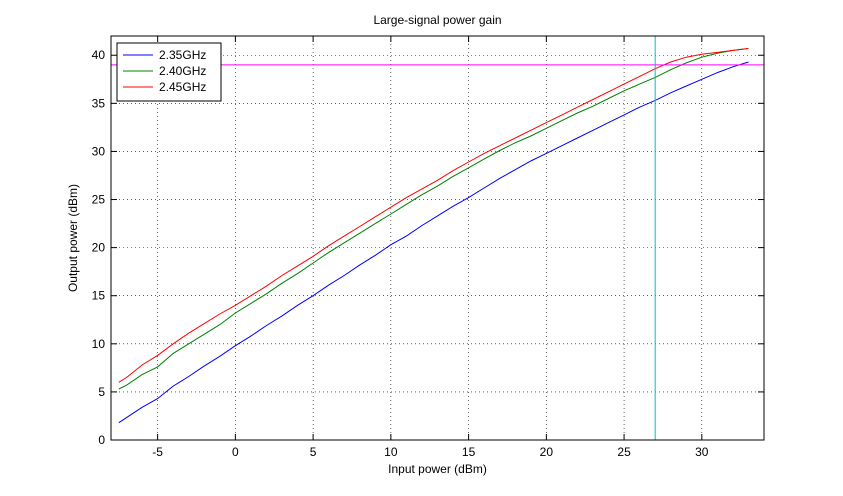 The height and width of the screenshot is (496, 843). What do you see at coordinates (437, 20) in the screenshot?
I see `chart-title: Large-signal power gain` at bounding box center [437, 20].